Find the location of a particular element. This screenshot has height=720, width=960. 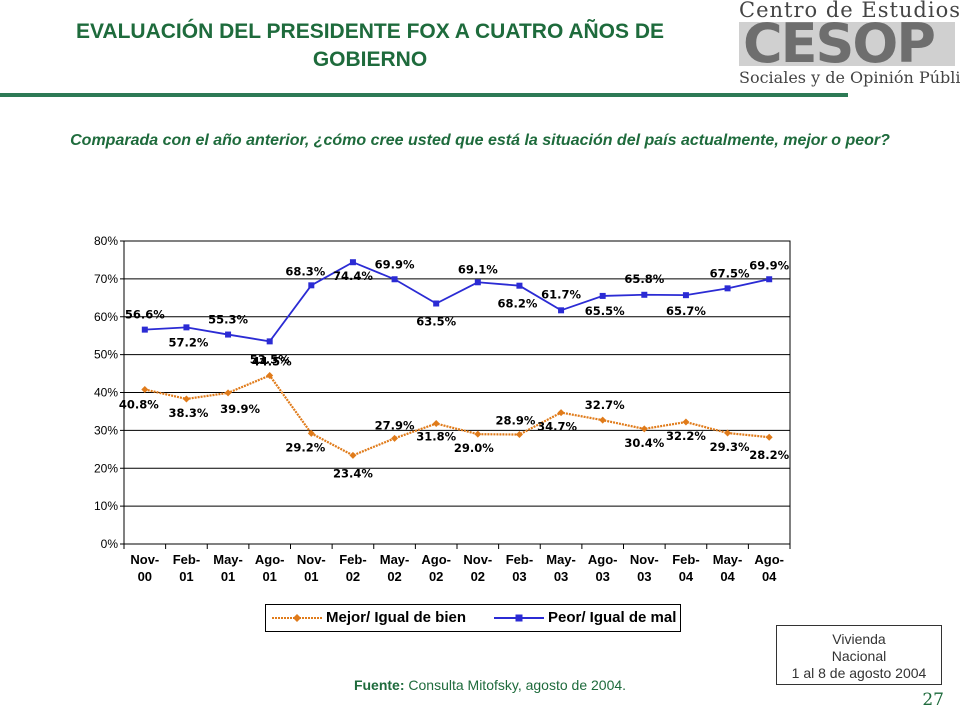

data-label: 68.3% is located at coordinates (305, 271).